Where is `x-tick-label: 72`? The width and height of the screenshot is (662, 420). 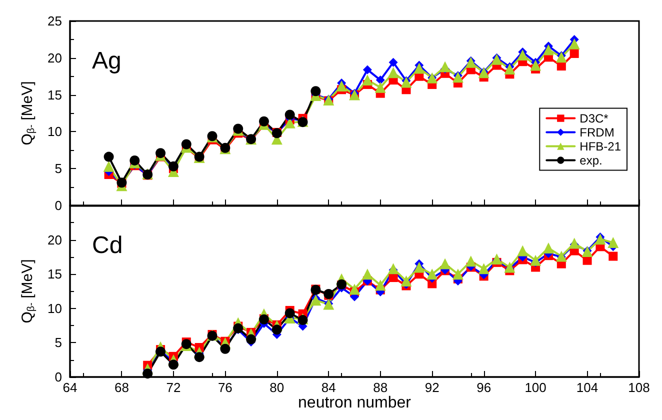
x-tick-label: 72 is located at coordinates (173, 387).